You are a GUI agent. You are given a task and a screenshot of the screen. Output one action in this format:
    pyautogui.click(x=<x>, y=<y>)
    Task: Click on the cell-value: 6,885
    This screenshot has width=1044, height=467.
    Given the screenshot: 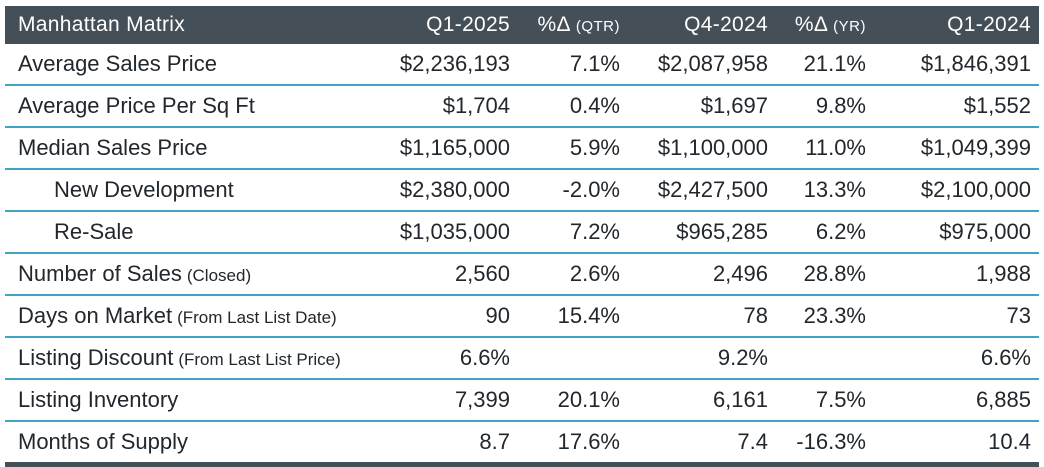 What is the action you would take?
    pyautogui.click(x=1003, y=399)
    